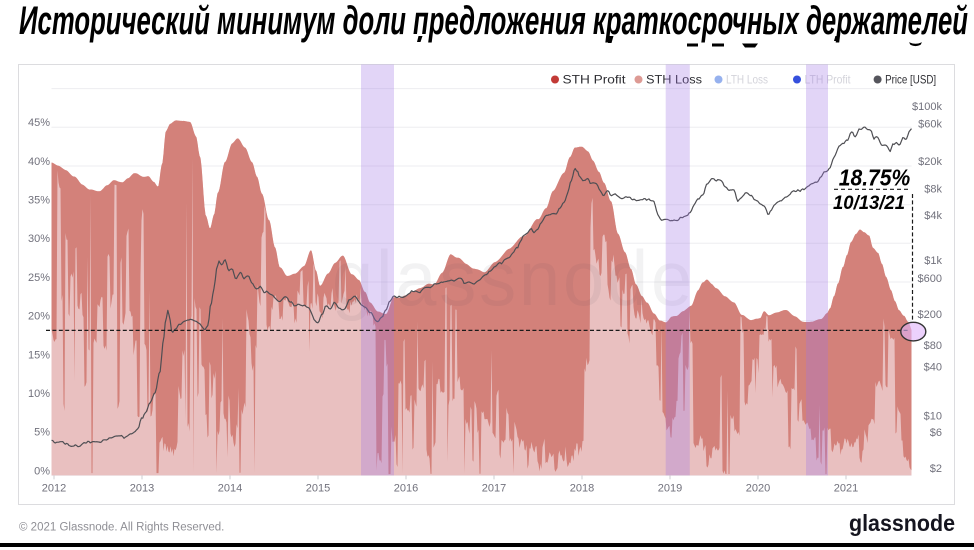 The image size is (974, 550). What do you see at coordinates (758, 489) in the screenshot?
I see `svg-text: 2020` at bounding box center [758, 489].